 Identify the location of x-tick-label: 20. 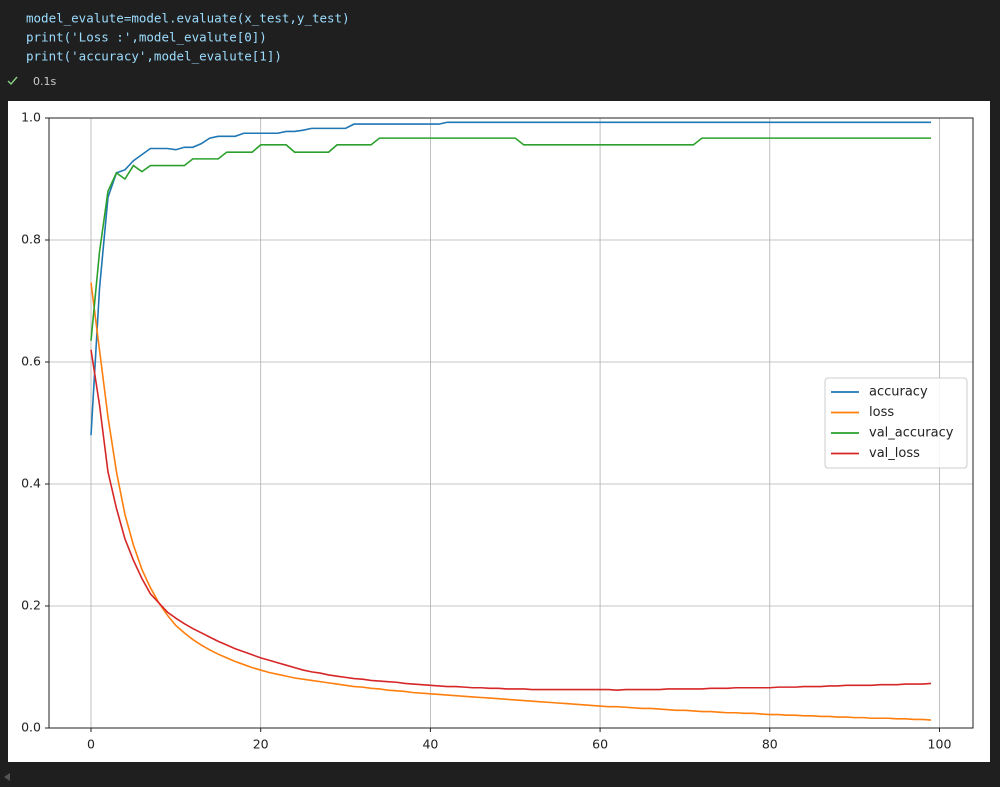
(261, 744).